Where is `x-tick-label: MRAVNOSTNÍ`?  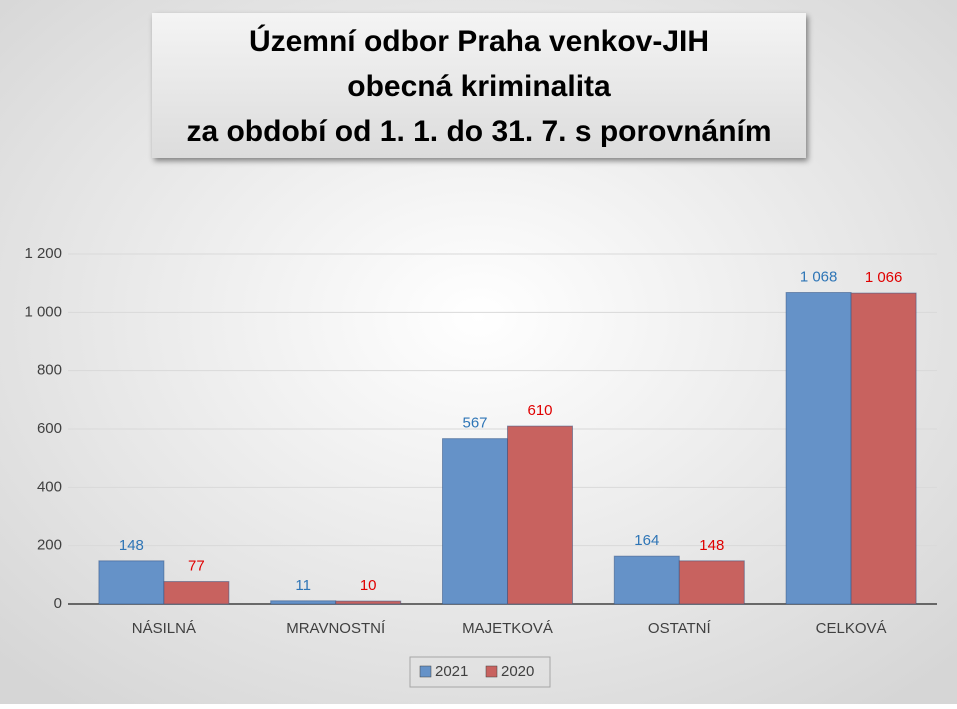 x-tick-label: MRAVNOSTNÍ is located at coordinates (336, 628).